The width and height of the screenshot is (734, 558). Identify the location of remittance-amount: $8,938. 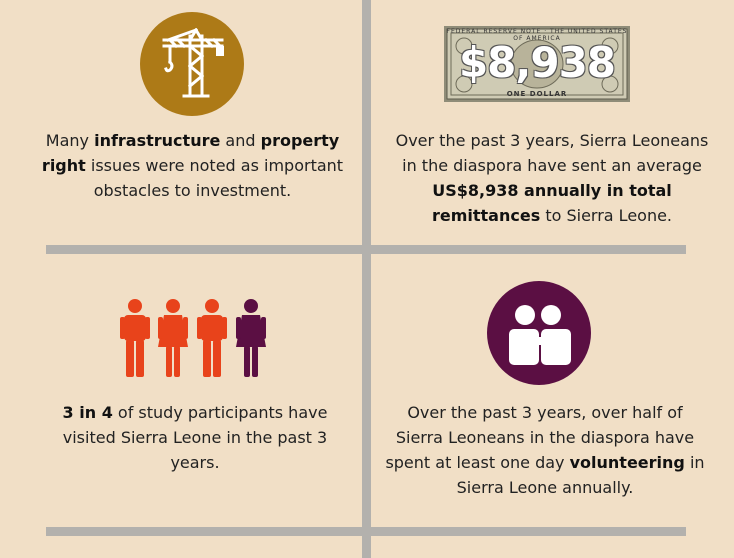
(537, 62).